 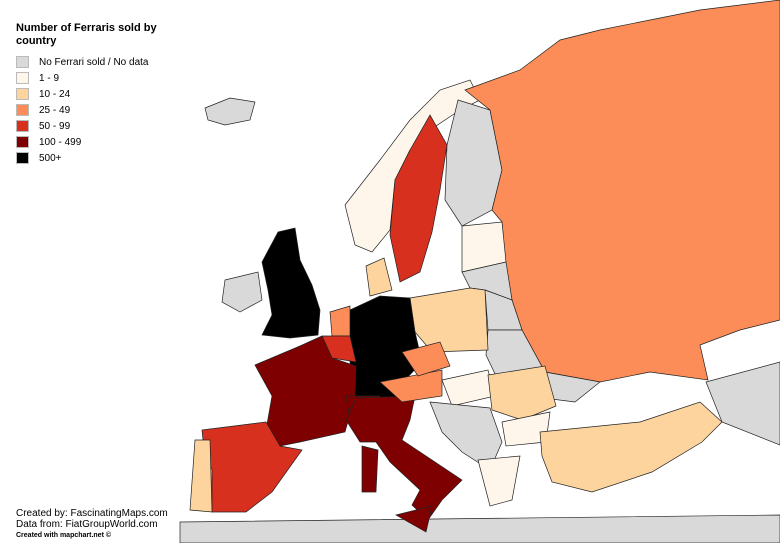 I want to click on legend-item: 500+, so click(x=101, y=158).